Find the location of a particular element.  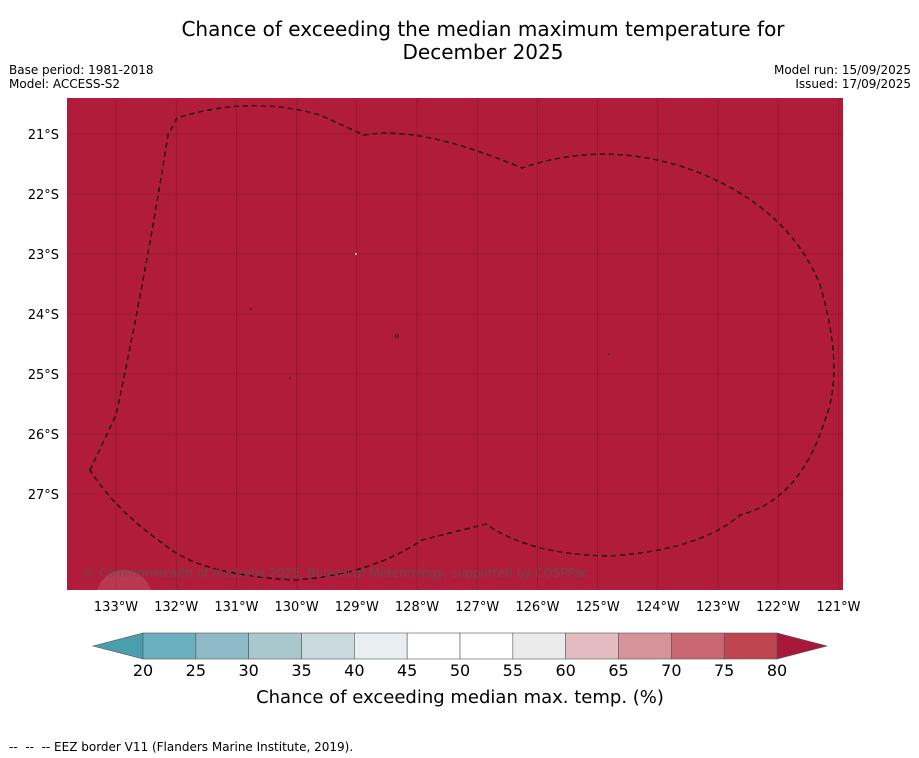

colorbar-tick-label: 55 is located at coordinates (513, 670).